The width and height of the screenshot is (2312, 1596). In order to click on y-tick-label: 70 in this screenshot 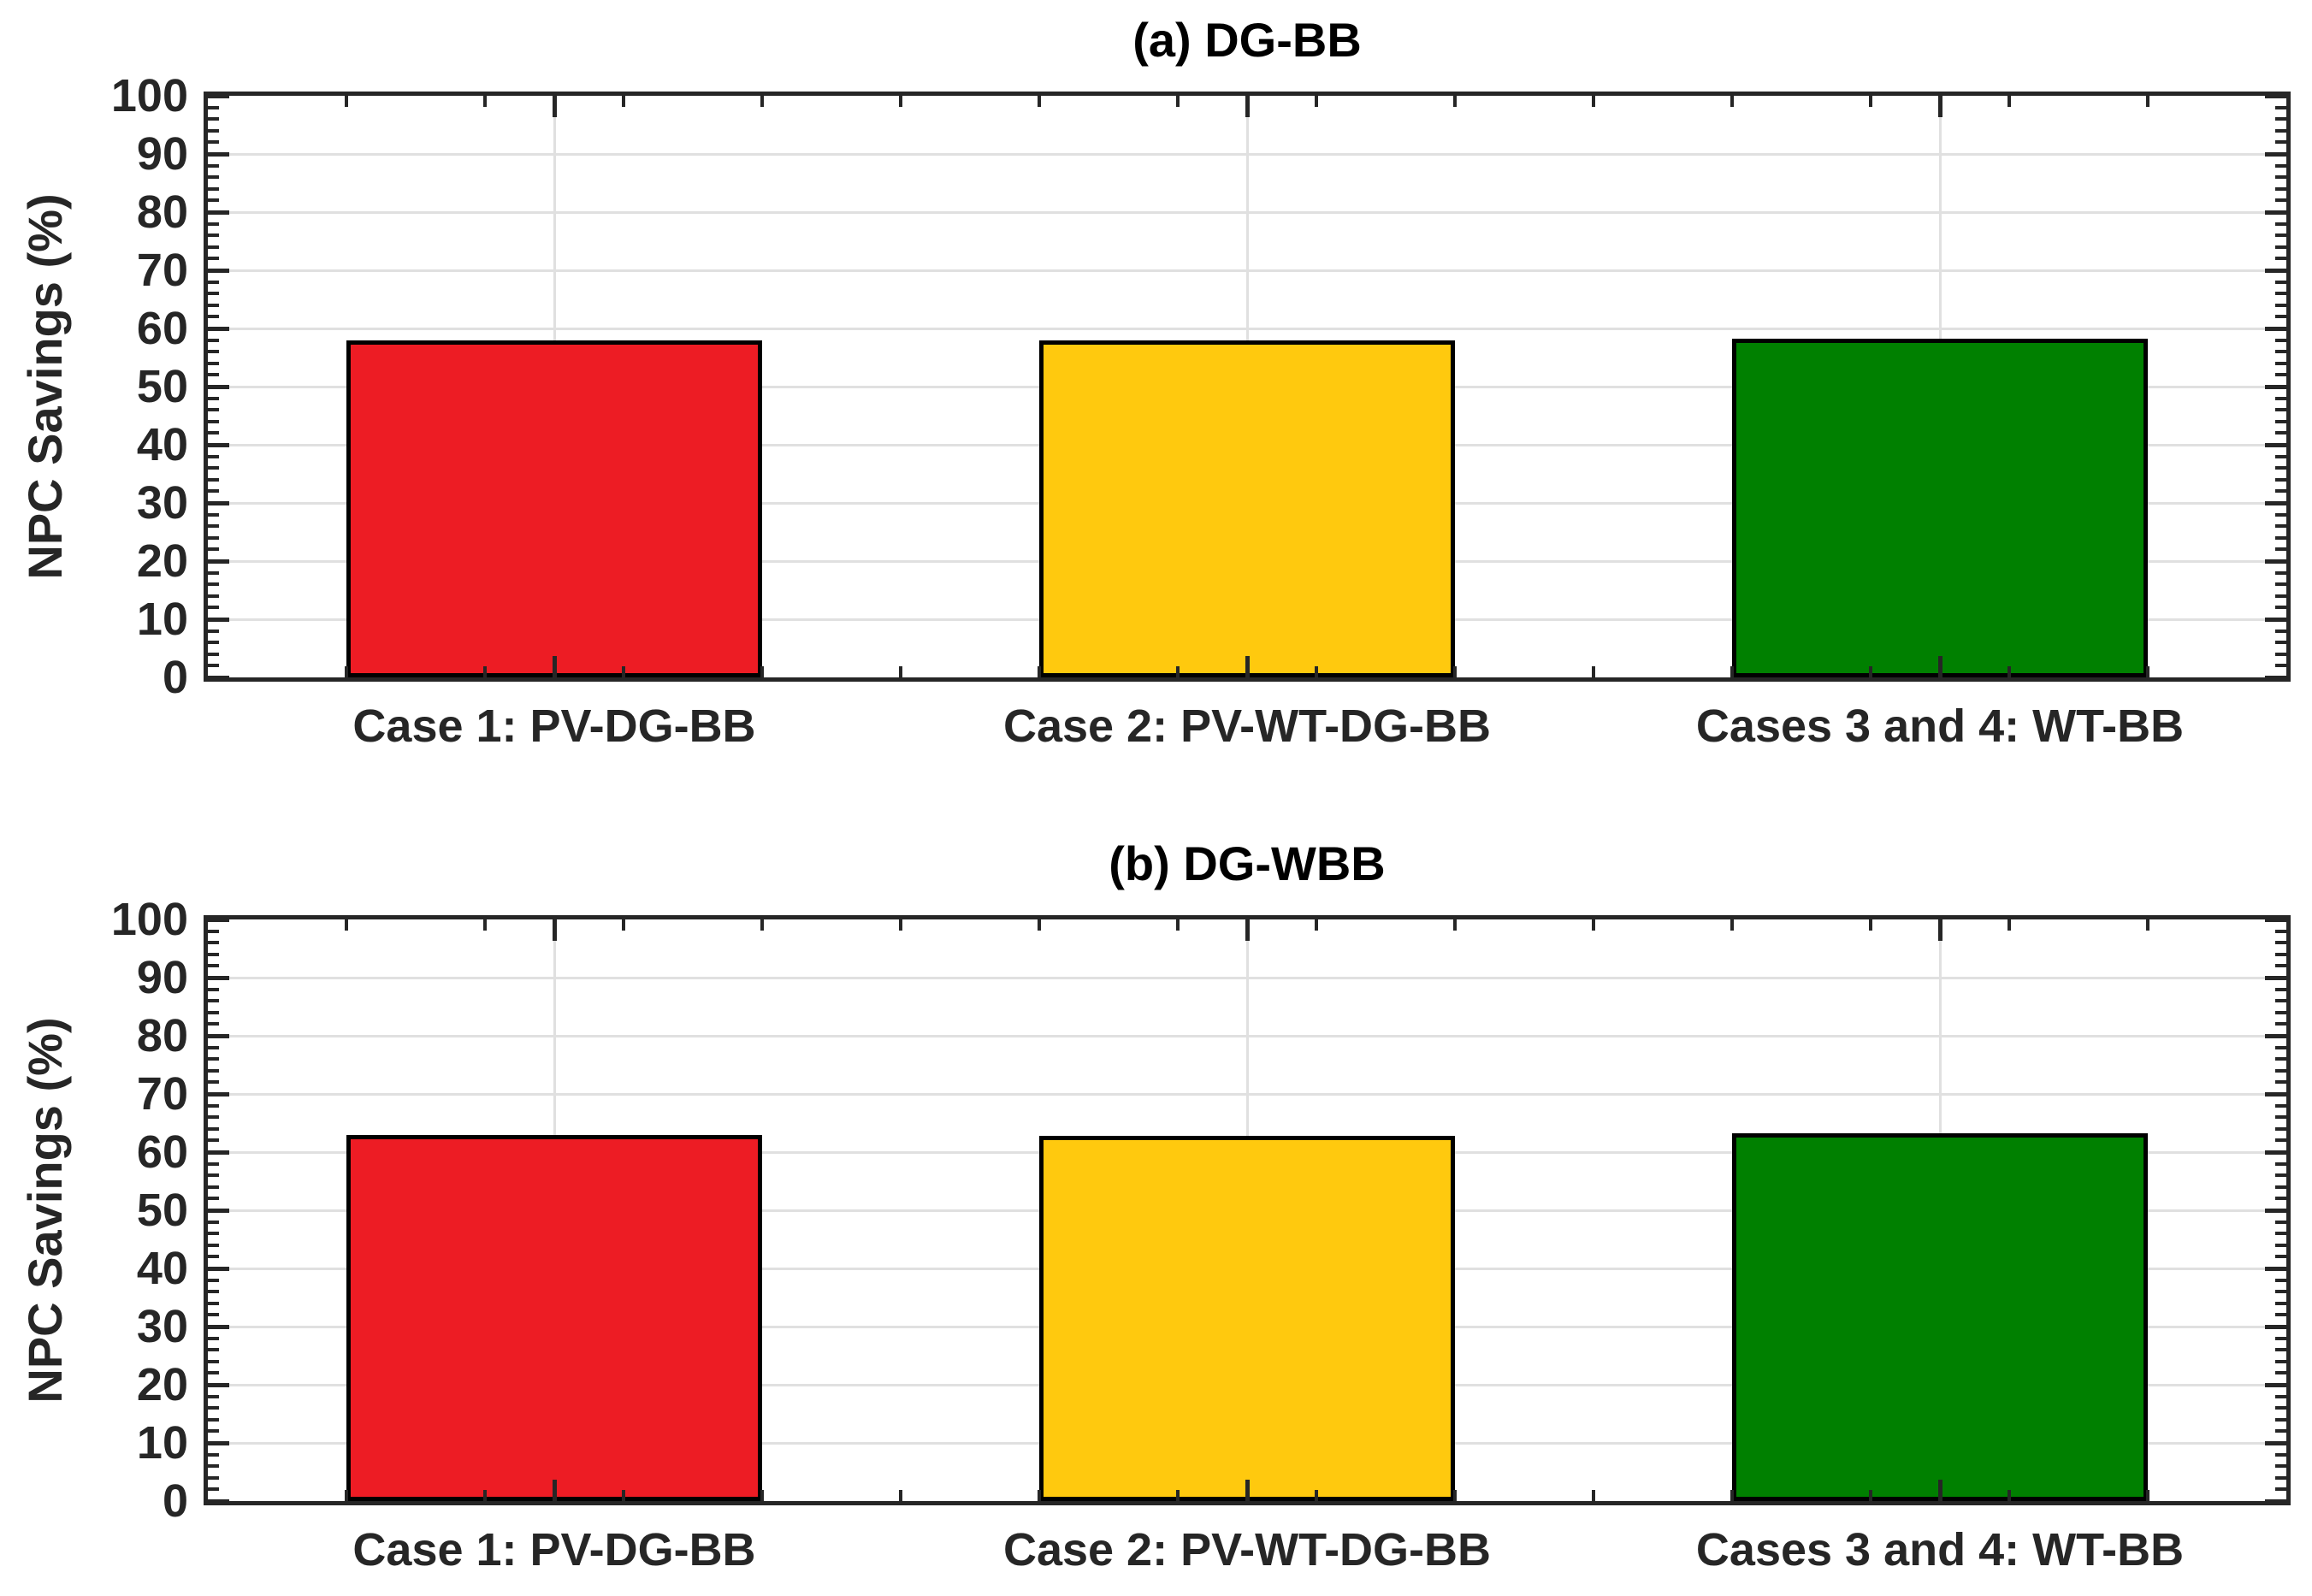, I will do `click(162, 270)`.